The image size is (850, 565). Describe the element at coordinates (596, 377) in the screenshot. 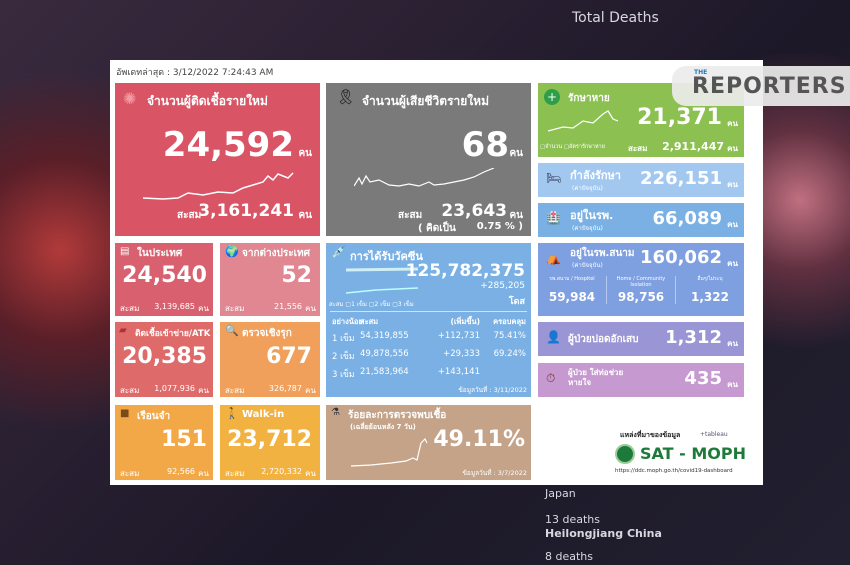

I see `tile-title: ผู้ป่วย ใส่ท่อช่วยหายใจ` at that location.